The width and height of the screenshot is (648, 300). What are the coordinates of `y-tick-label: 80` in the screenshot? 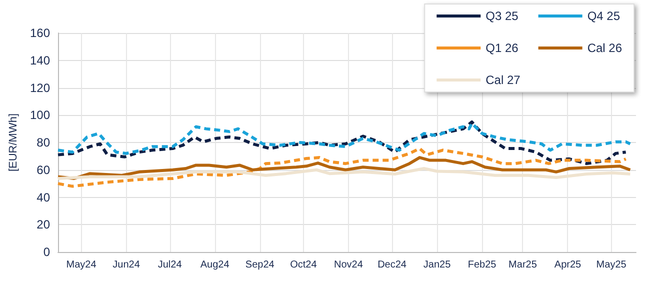 It's located at (43, 143).